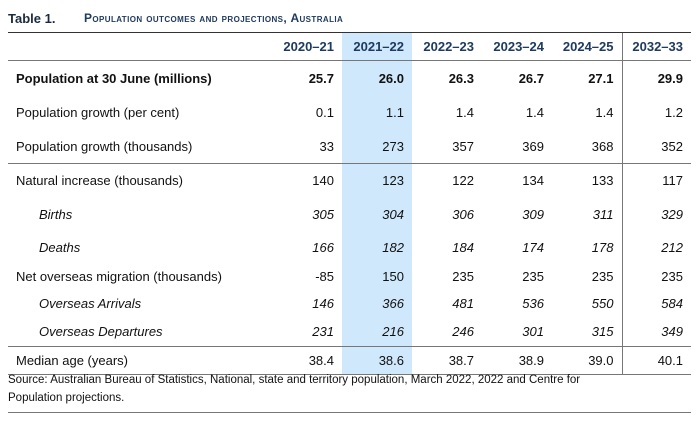 This screenshot has width=699, height=421. I want to click on cell: 38.4, so click(307, 360).